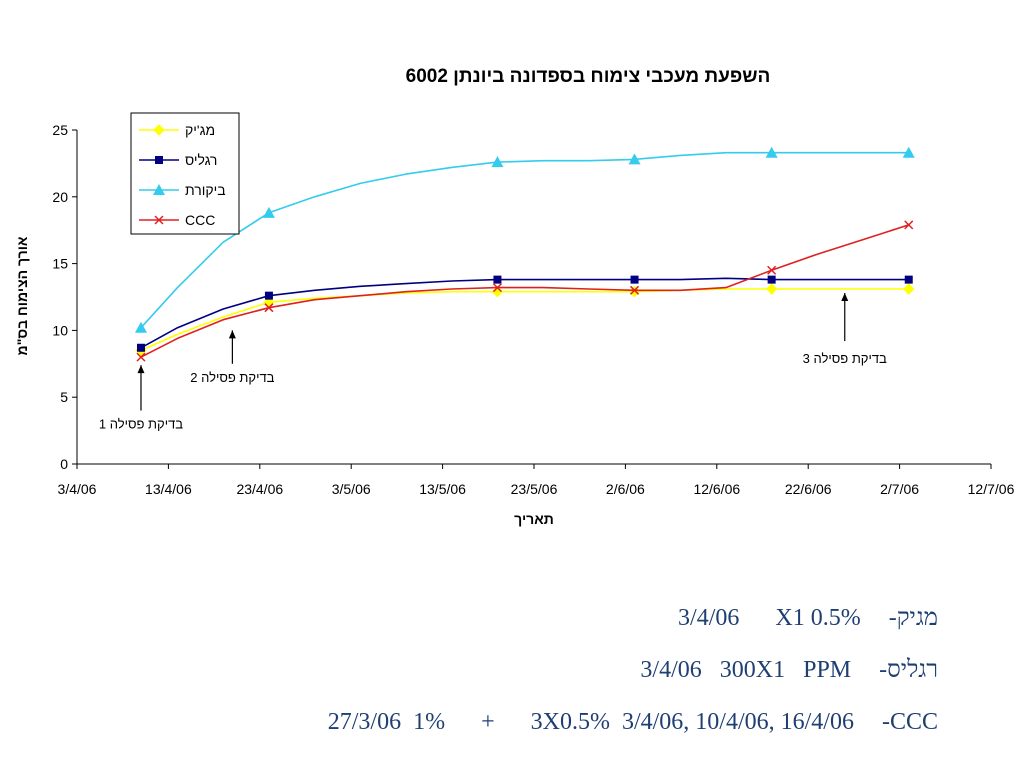  I want to click on legend-label-2: ביקורת, so click(205, 190).